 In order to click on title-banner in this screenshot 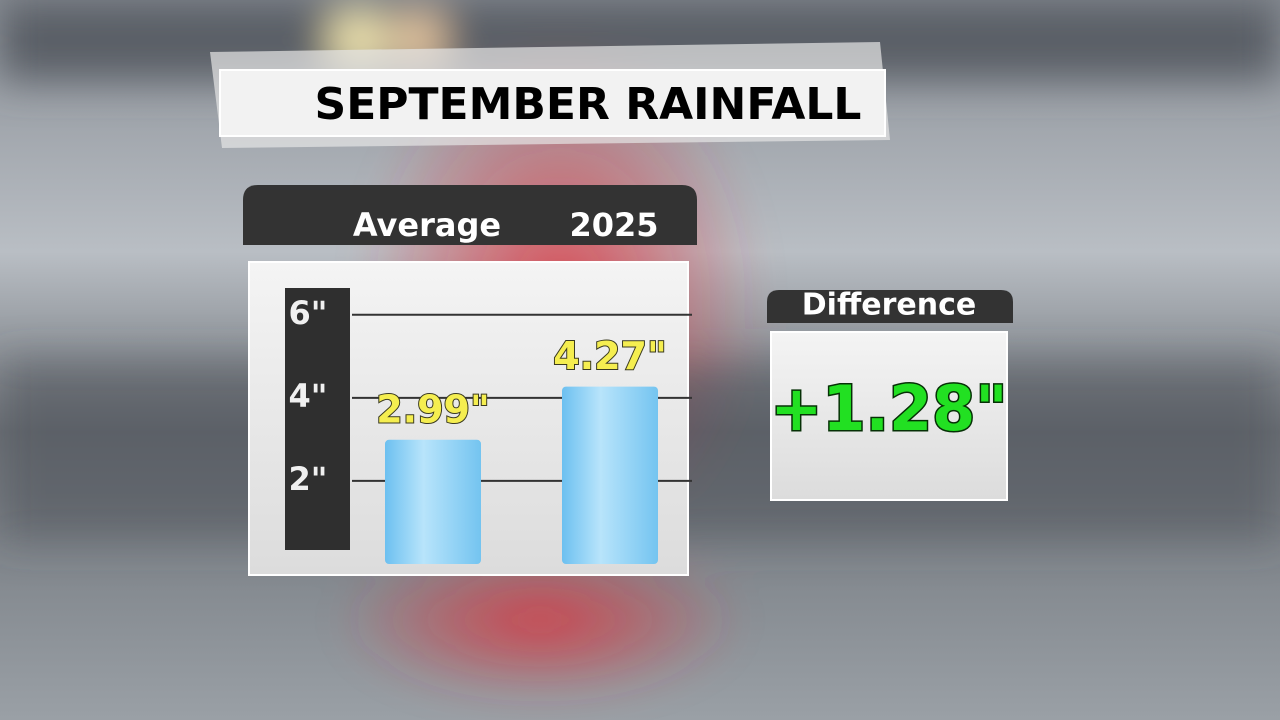, I will do `click(552, 103)`.